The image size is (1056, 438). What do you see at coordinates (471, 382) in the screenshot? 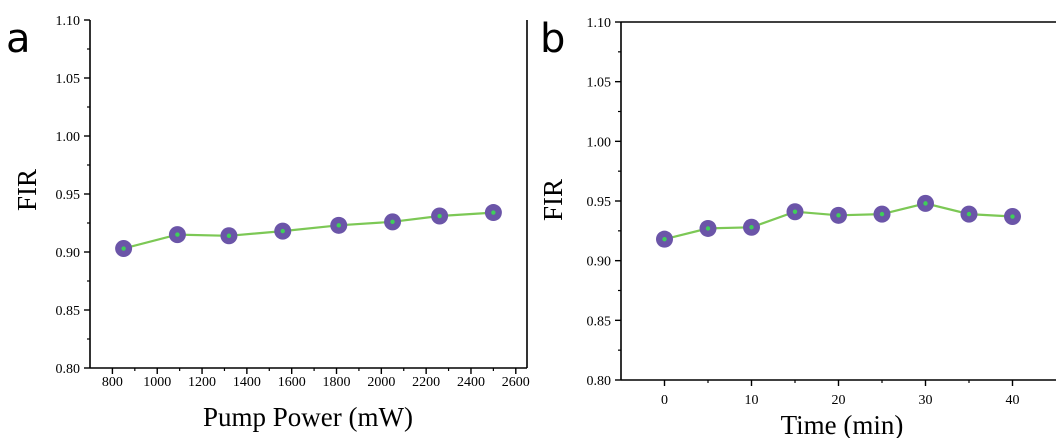
I see `x-tick-label: 2400` at bounding box center [471, 382].